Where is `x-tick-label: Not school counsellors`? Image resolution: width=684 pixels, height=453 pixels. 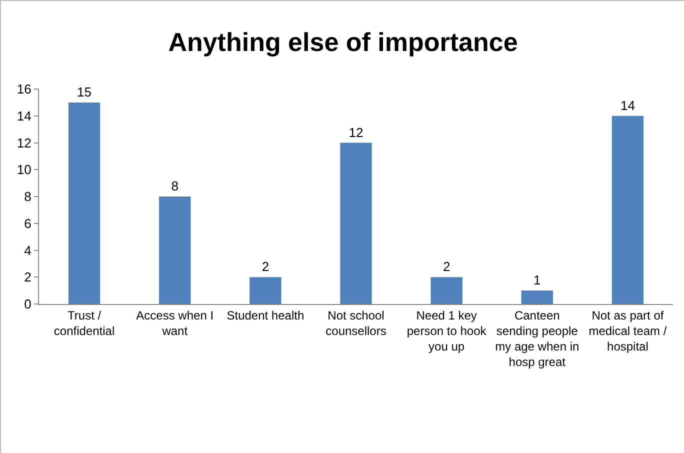 x-tick-label: Not school counsellors is located at coordinates (356, 323).